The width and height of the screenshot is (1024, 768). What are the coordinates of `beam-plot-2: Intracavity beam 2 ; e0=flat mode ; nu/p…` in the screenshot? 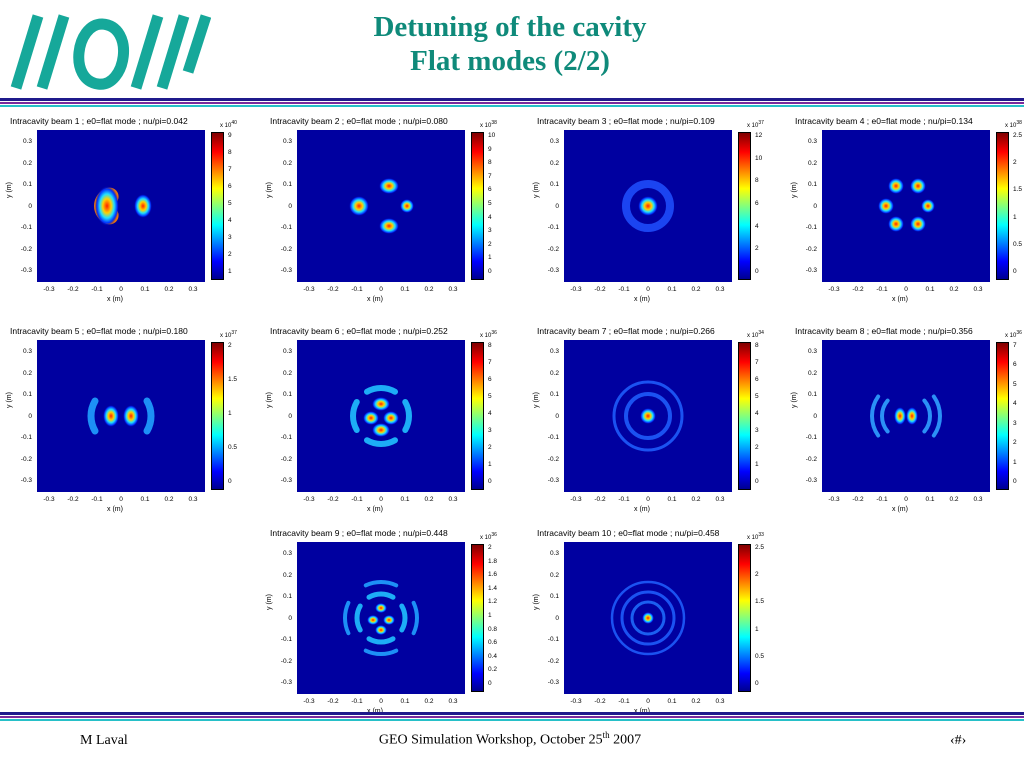 It's located at (388, 216).